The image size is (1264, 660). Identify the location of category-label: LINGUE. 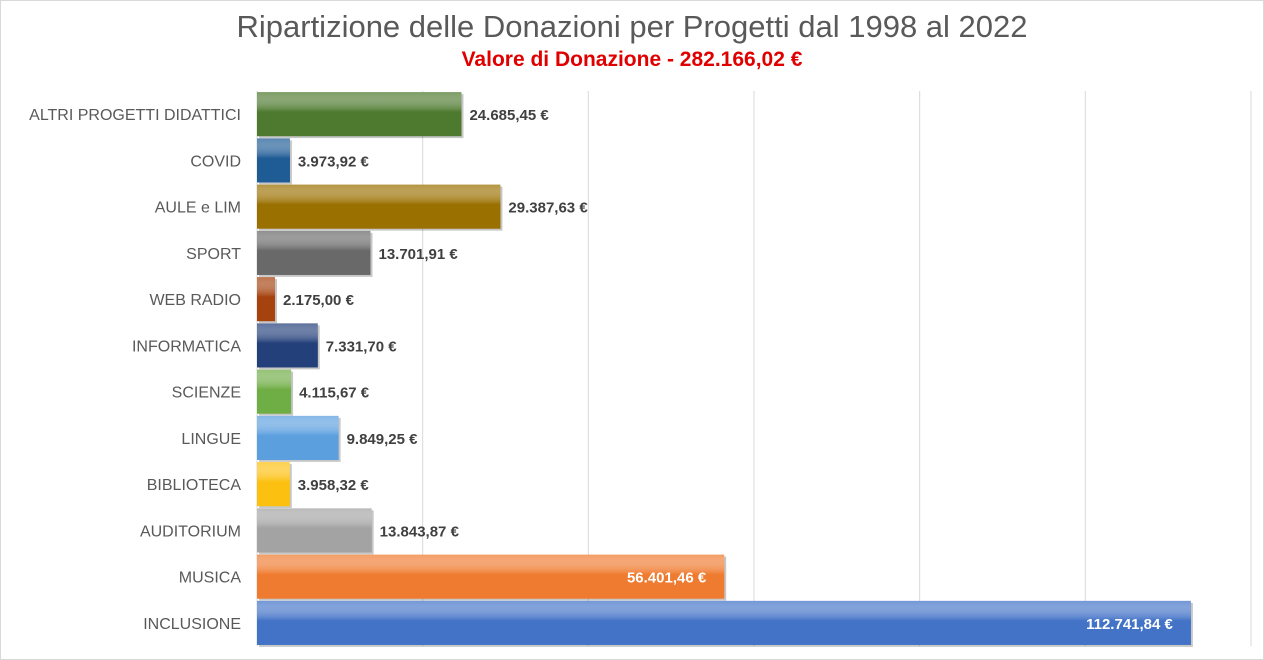
(211, 439).